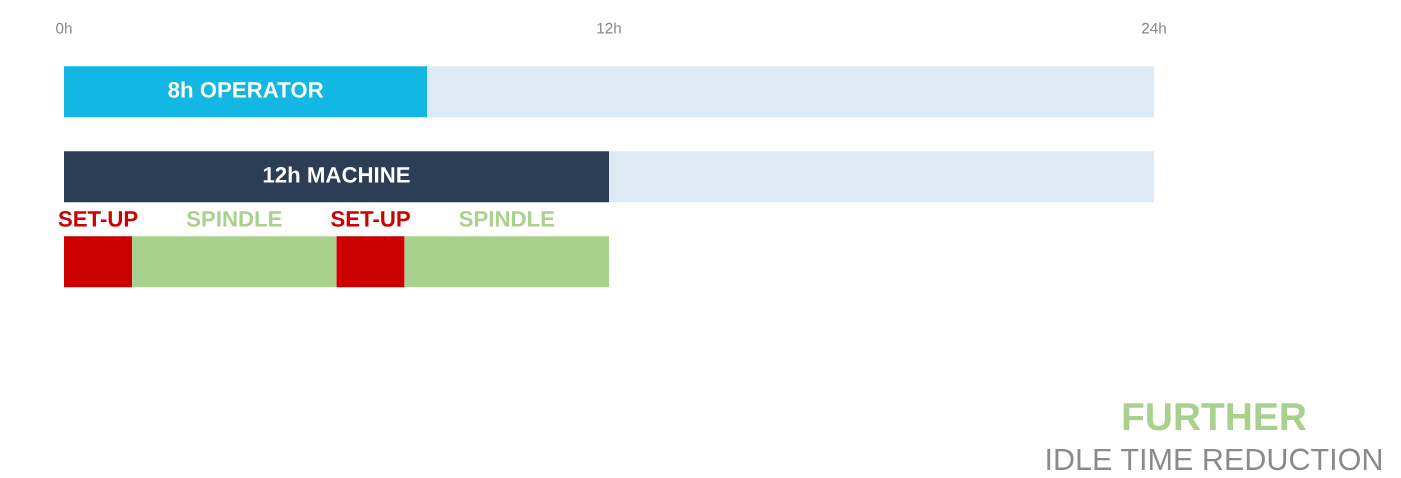 The width and height of the screenshot is (1401, 478). What do you see at coordinates (609, 28) in the screenshot?
I see `x-tick-label: 12h` at bounding box center [609, 28].